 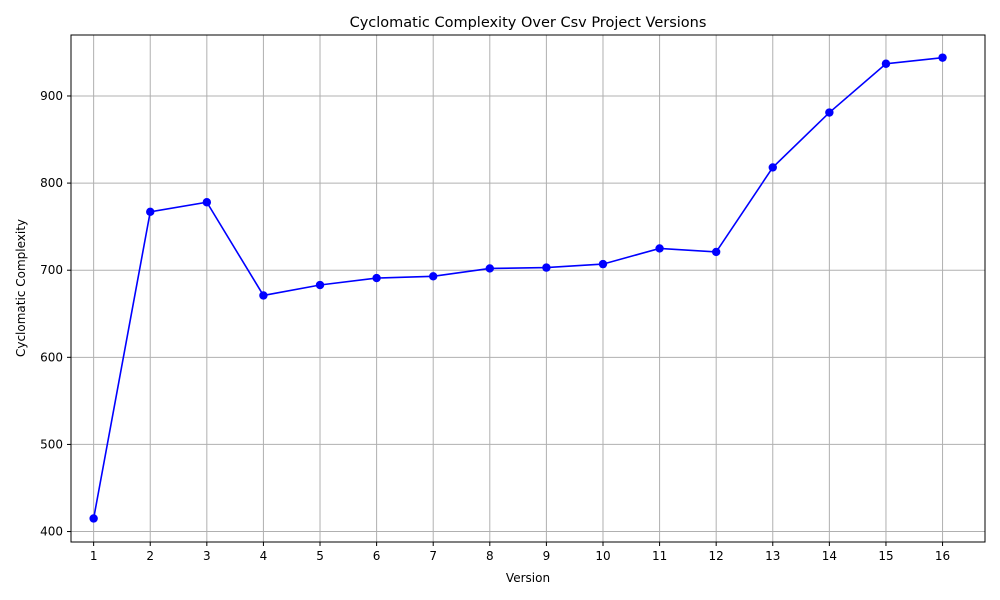 What do you see at coordinates (716, 556) in the screenshot?
I see `x-tick-label: 12` at bounding box center [716, 556].